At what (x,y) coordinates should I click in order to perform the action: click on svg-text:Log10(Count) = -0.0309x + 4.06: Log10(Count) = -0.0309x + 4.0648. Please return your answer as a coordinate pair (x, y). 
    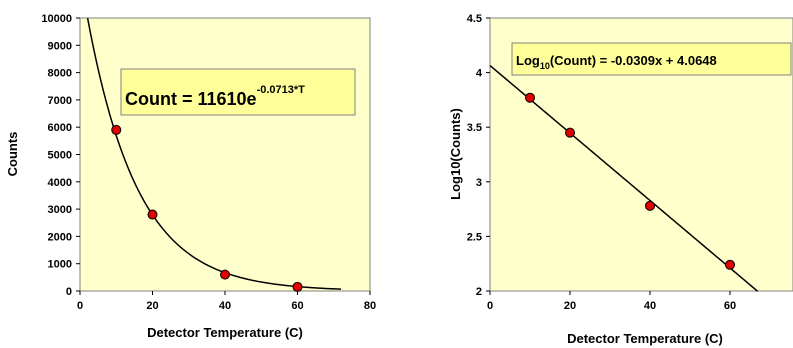
    Looking at the image, I should click on (616, 62).